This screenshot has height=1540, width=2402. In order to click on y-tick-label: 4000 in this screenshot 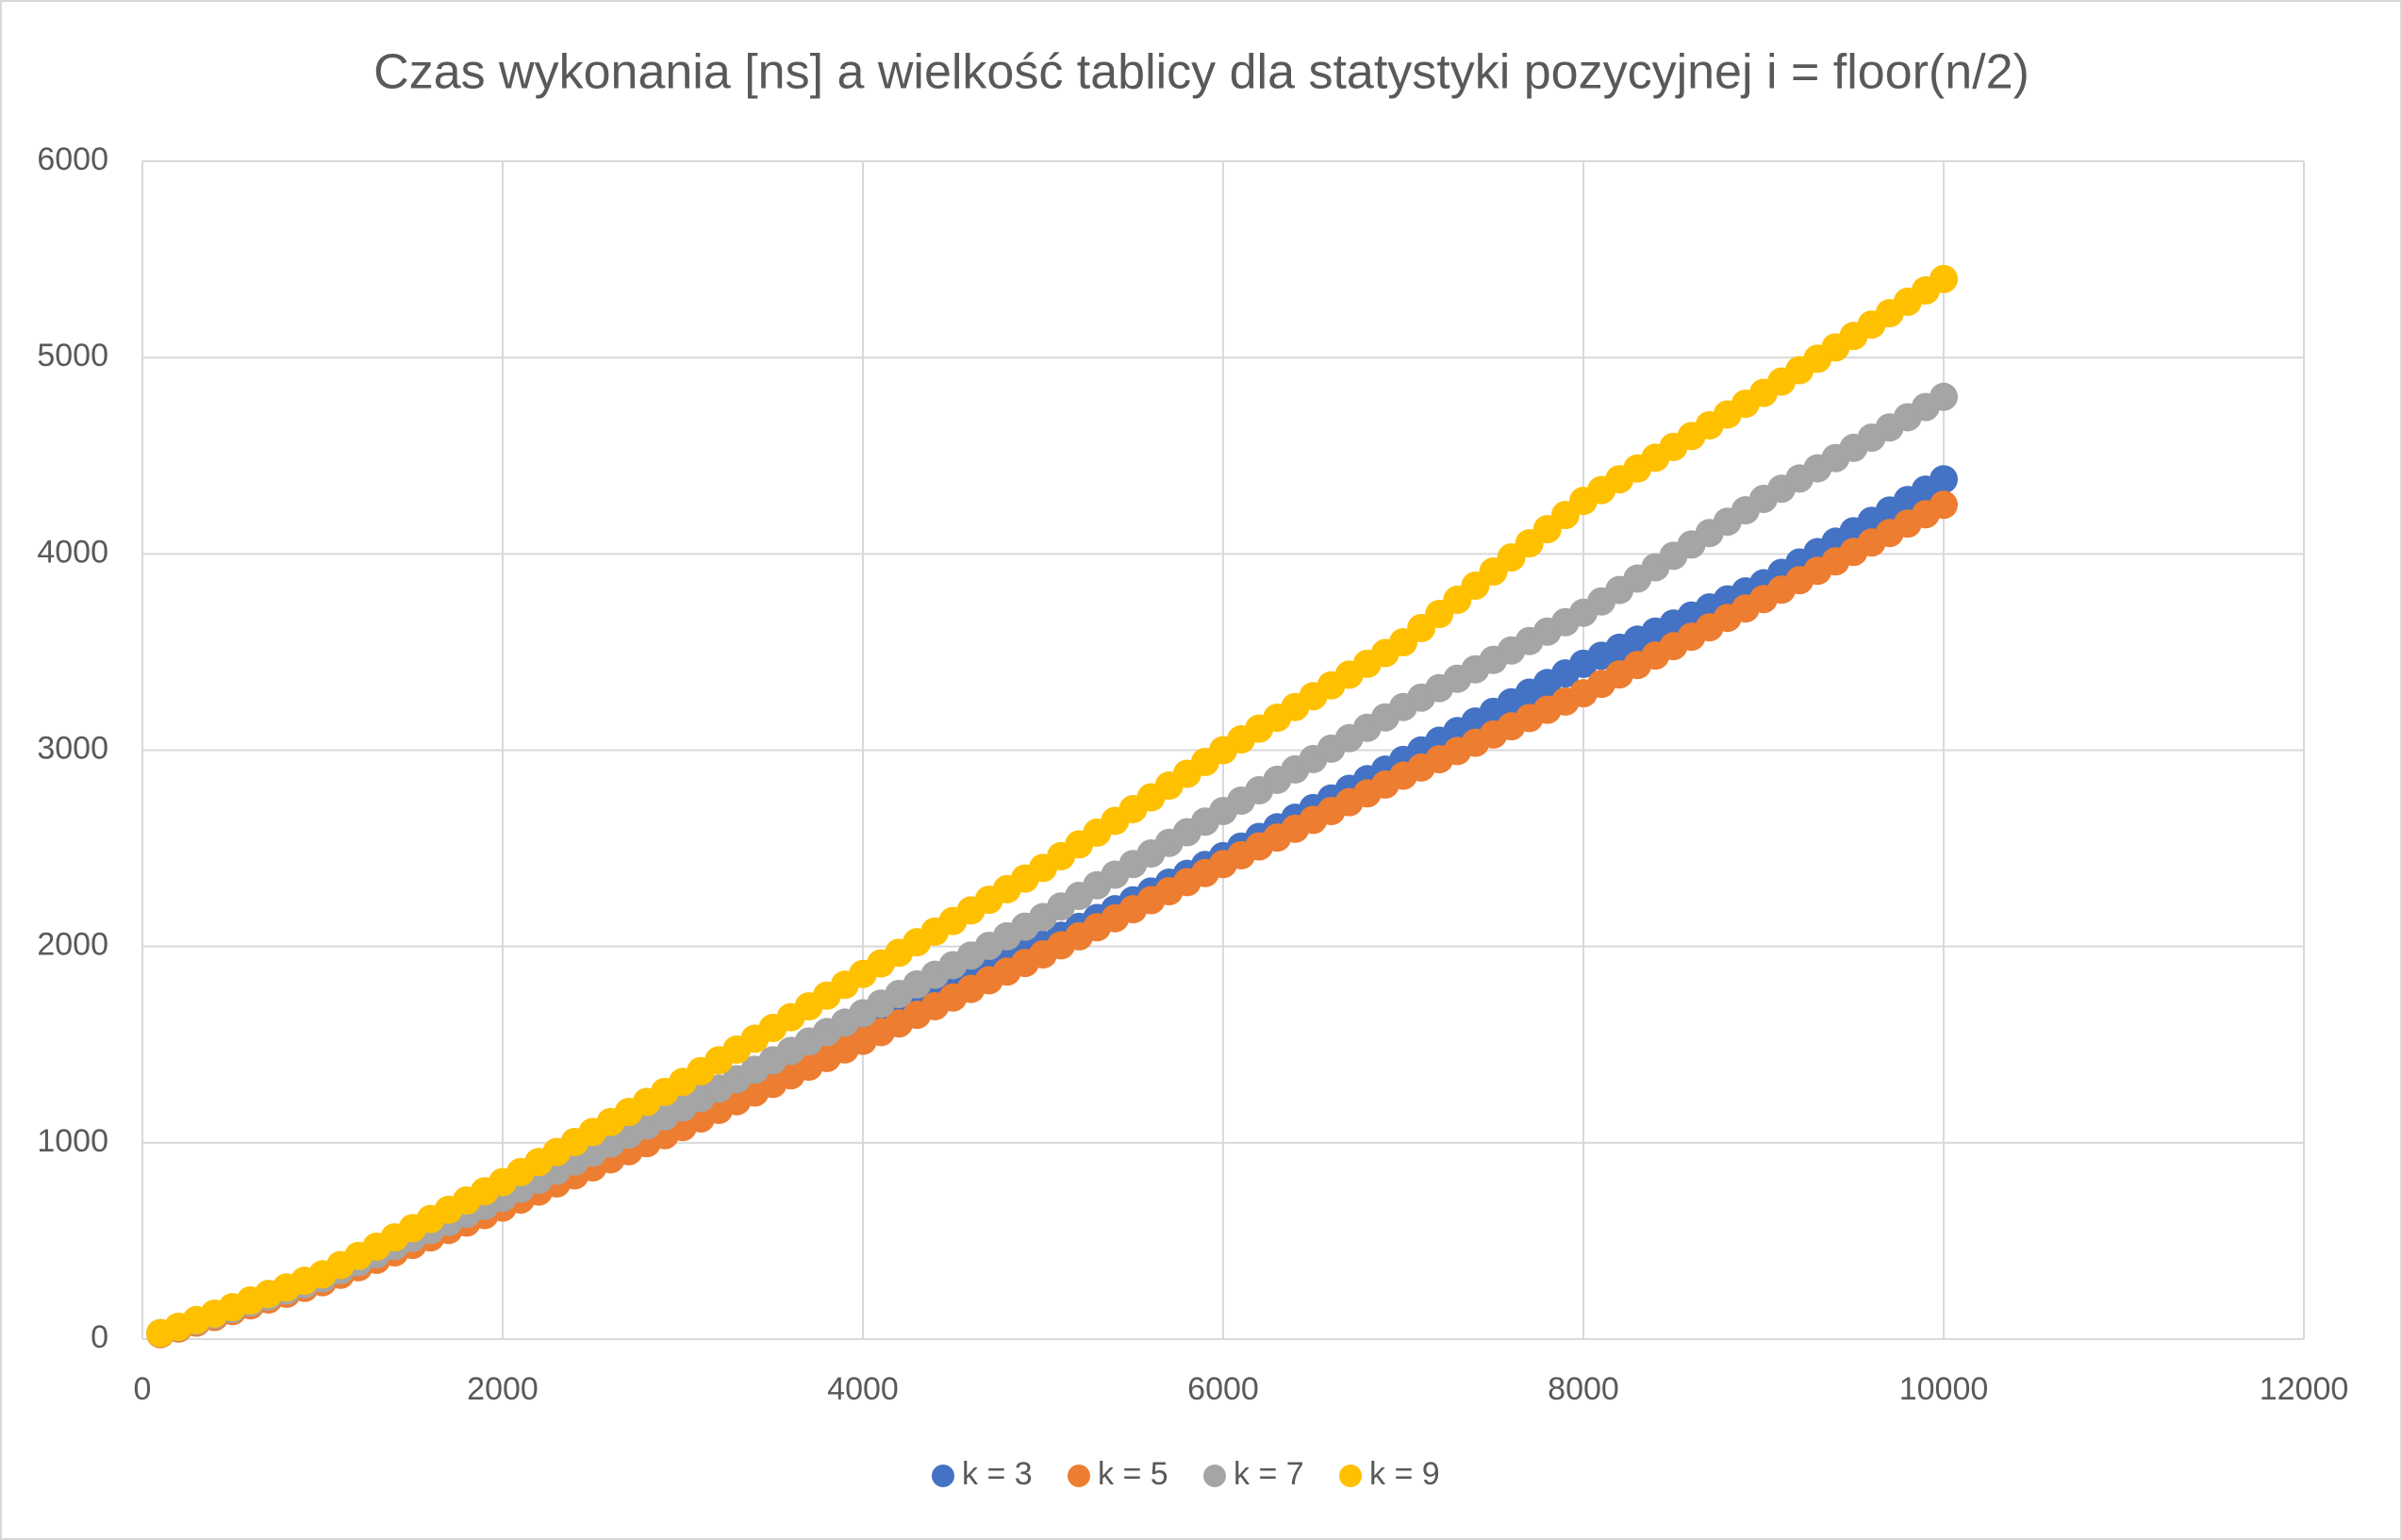, I will do `click(72, 552)`.